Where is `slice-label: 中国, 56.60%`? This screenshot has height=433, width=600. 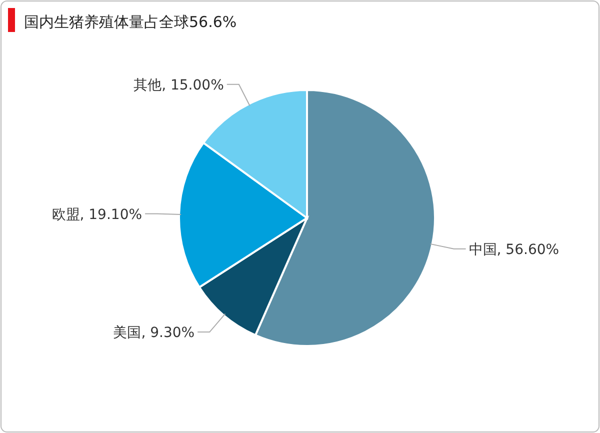
slice-label: 中国, 56.60% is located at coordinates (514, 250).